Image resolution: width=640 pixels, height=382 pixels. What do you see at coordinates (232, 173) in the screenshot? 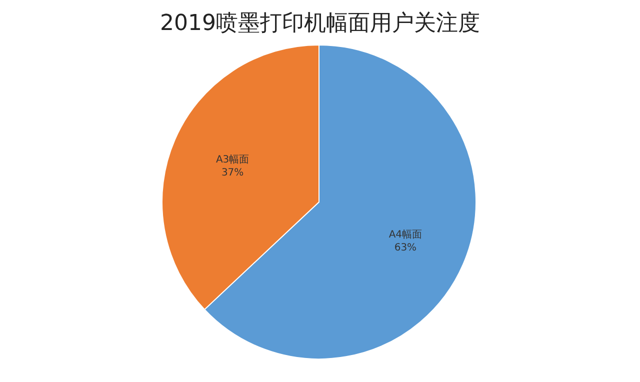
I see `data-label: 37%` at bounding box center [232, 173].